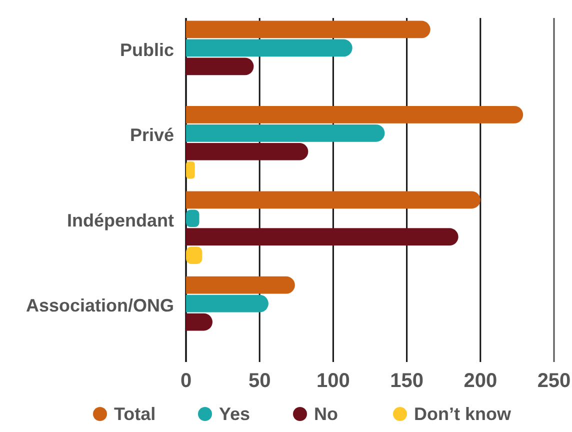 The width and height of the screenshot is (572, 432). What do you see at coordinates (152, 135) in the screenshot?
I see `y-tick-label: Privé` at bounding box center [152, 135].